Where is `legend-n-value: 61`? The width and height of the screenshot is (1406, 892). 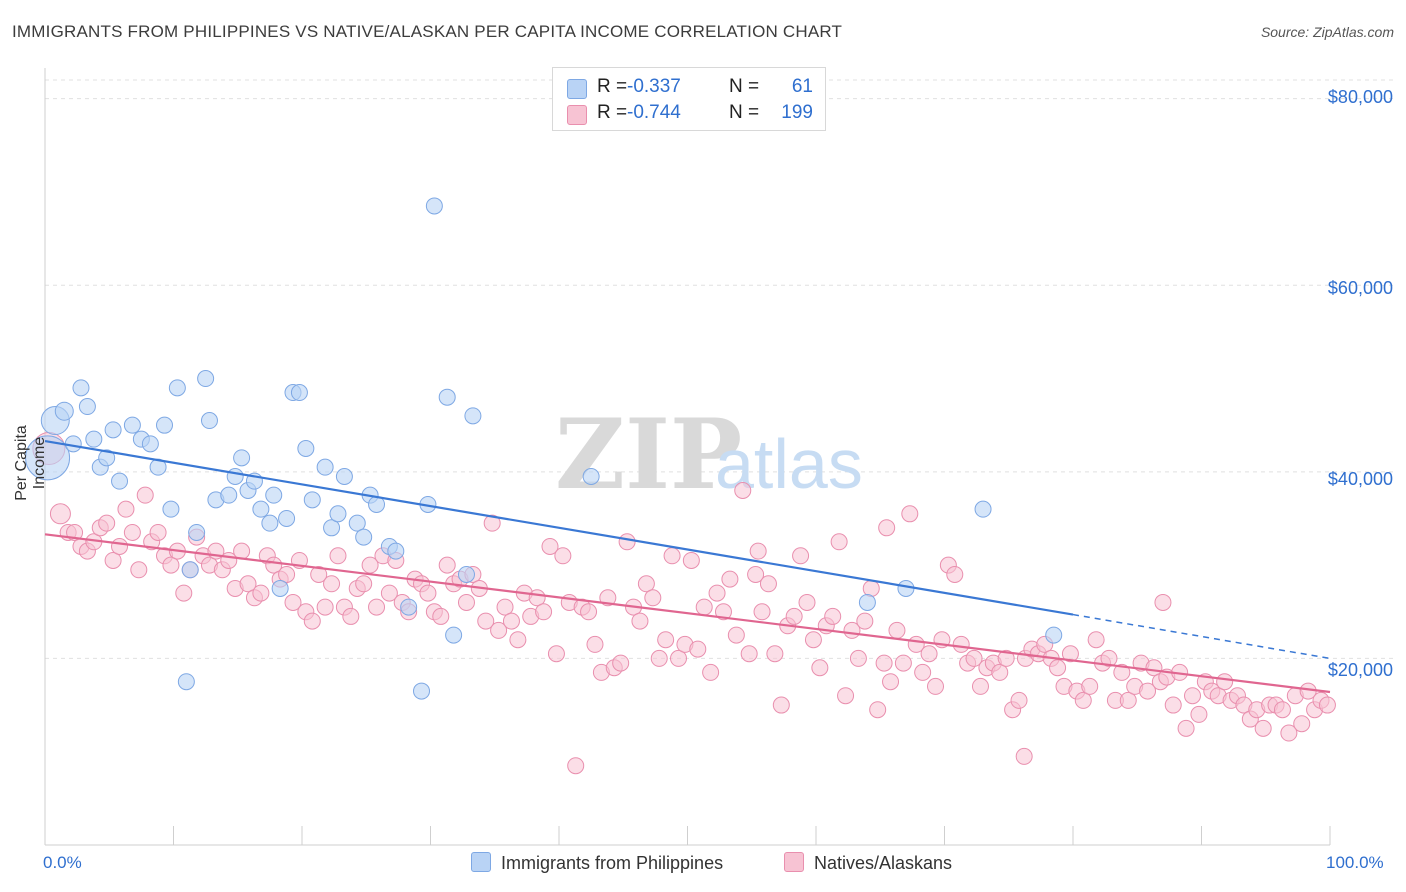 legend-n-value: 61 is located at coordinates (802, 86).